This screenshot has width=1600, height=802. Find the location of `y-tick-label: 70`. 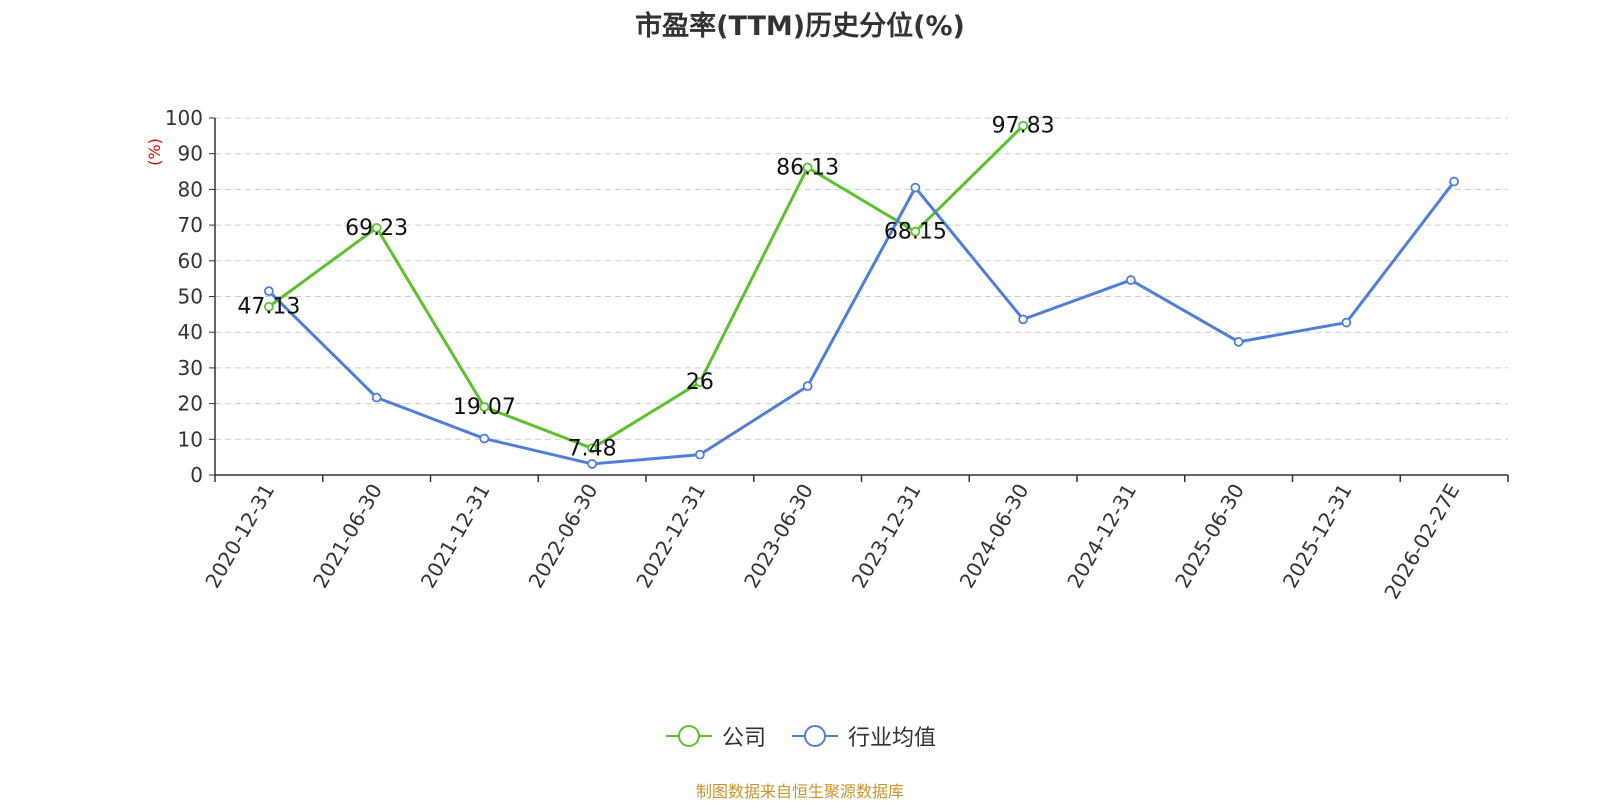

y-tick-label: 70 is located at coordinates (190, 225).